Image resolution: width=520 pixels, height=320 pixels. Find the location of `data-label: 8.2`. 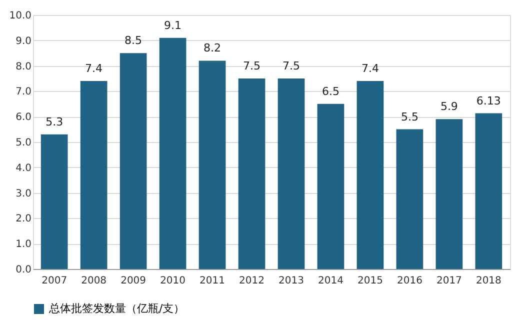

data-label: 8.2 is located at coordinates (213, 48).